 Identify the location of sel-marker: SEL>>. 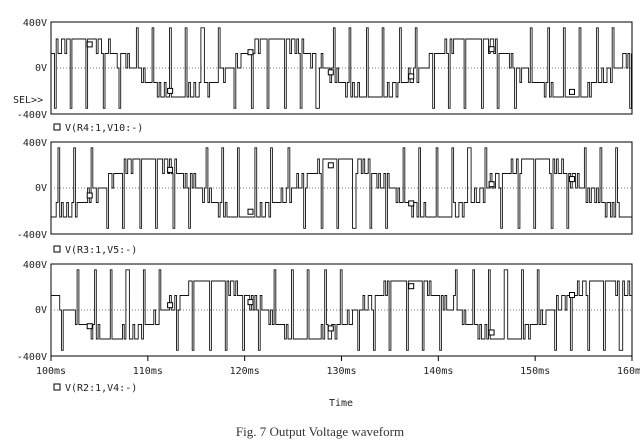
(28, 100).